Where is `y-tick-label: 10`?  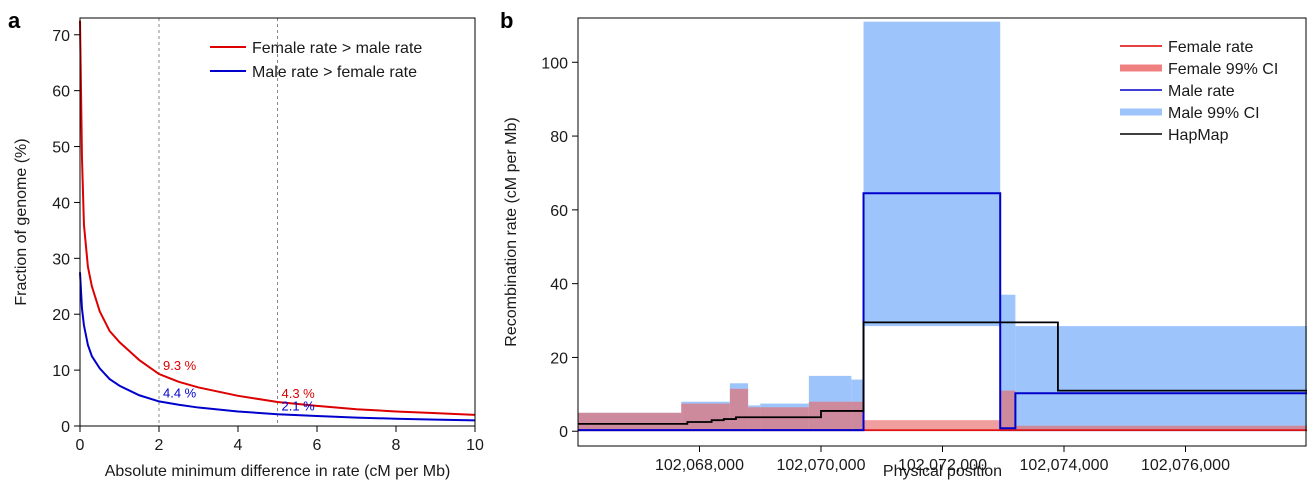
y-tick-label: 10 is located at coordinates (61, 371).